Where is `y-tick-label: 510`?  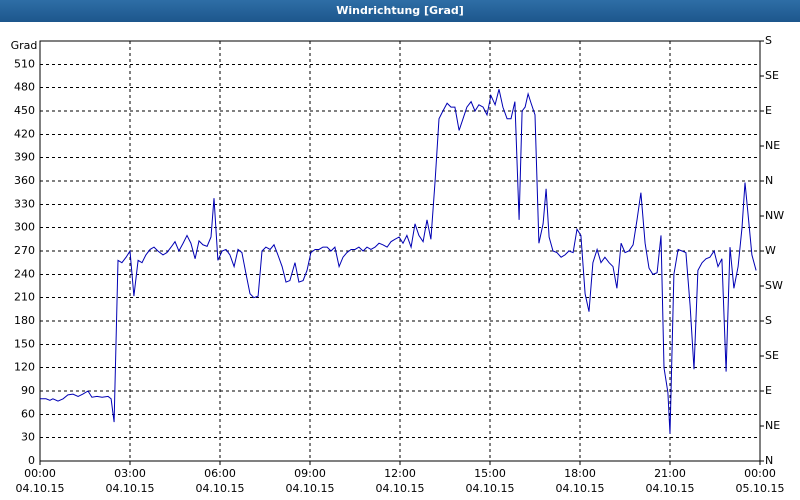 y-tick-label: 510 is located at coordinates (24, 63).